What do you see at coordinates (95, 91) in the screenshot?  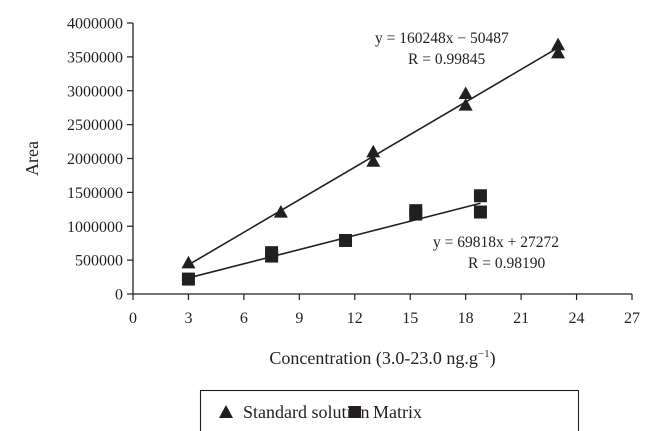 I see `y-tick-label: 3000000` at bounding box center [95, 91].